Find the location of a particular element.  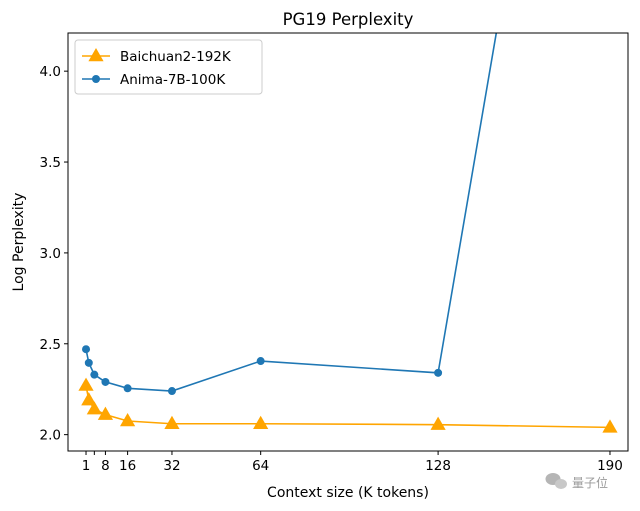

x-tick-label: 1 is located at coordinates (86, 466).